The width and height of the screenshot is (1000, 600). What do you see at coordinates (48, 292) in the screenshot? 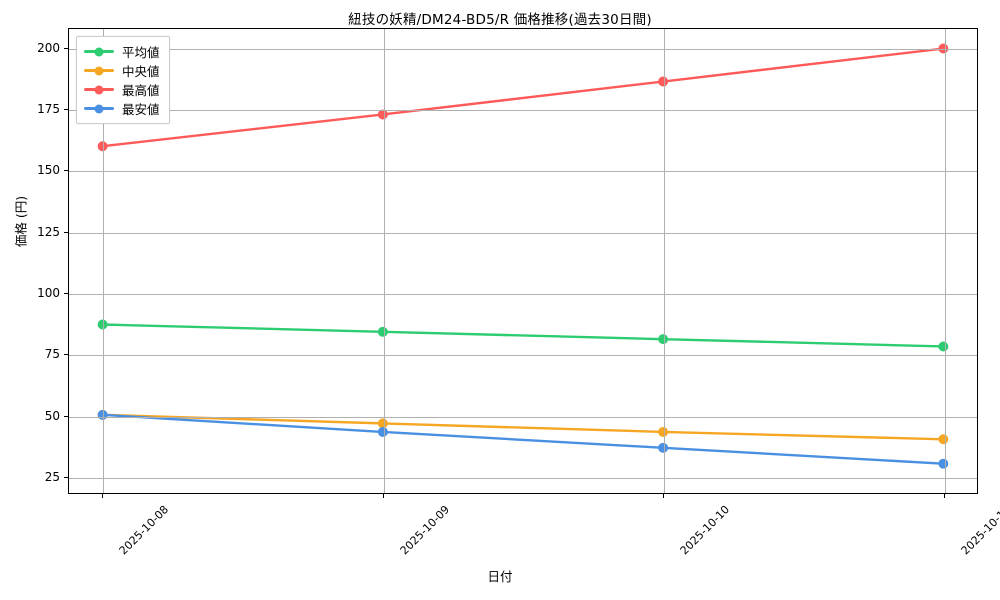
I see `y-tick-label: 100` at bounding box center [48, 292].